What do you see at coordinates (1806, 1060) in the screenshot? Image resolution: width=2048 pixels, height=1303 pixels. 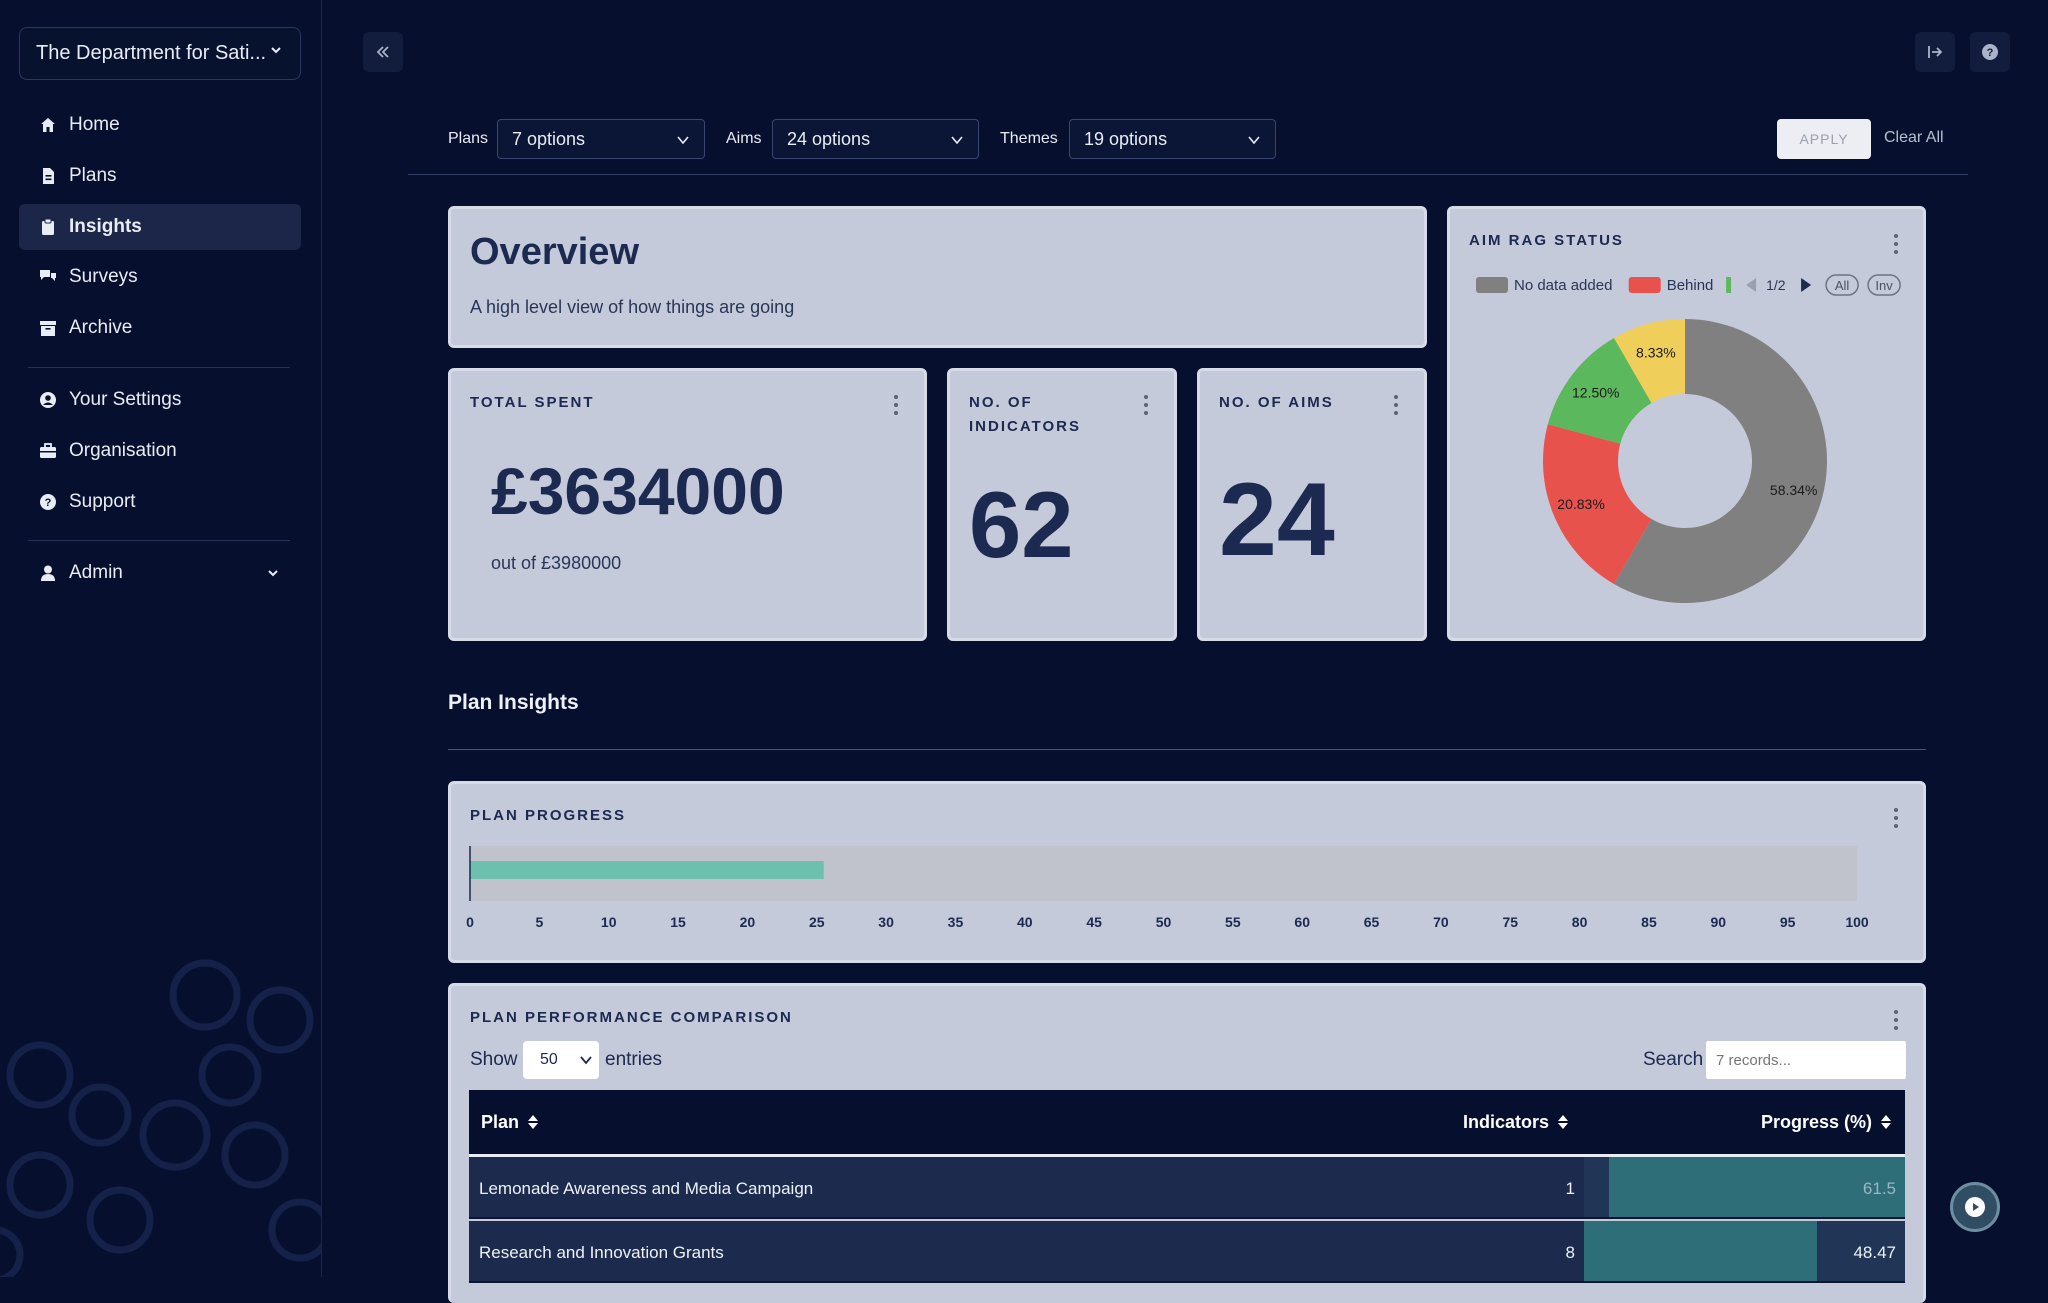 I see `search-input` at bounding box center [1806, 1060].